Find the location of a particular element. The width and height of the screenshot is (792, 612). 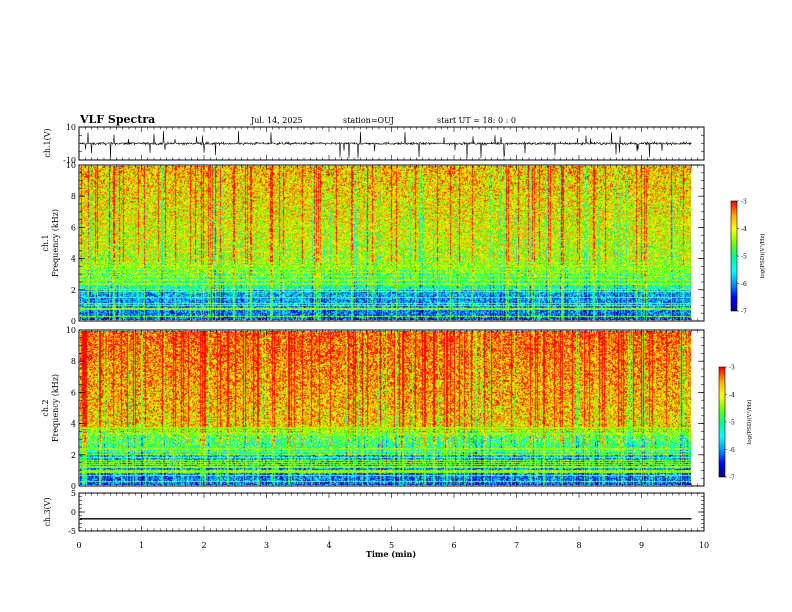

ch1-colorbar-tick-label: -3 is located at coordinates (744, 202).